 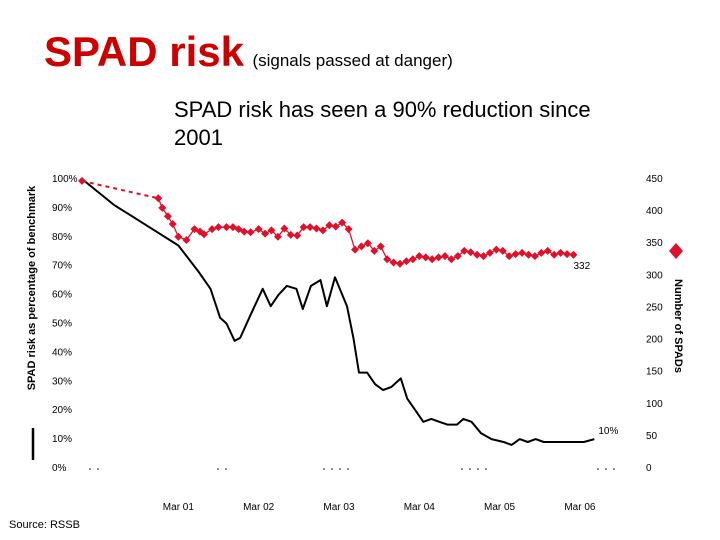 What do you see at coordinates (352, 469) in the screenshot?
I see `x-axis-dot-markers` at bounding box center [352, 469].